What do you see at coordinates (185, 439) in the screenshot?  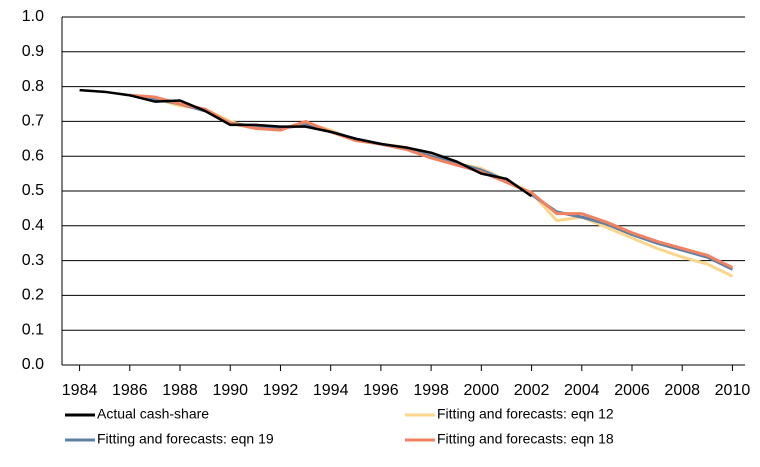 I see `legend-label: Fitting and forecasts: eqn 19` at bounding box center [185, 439].